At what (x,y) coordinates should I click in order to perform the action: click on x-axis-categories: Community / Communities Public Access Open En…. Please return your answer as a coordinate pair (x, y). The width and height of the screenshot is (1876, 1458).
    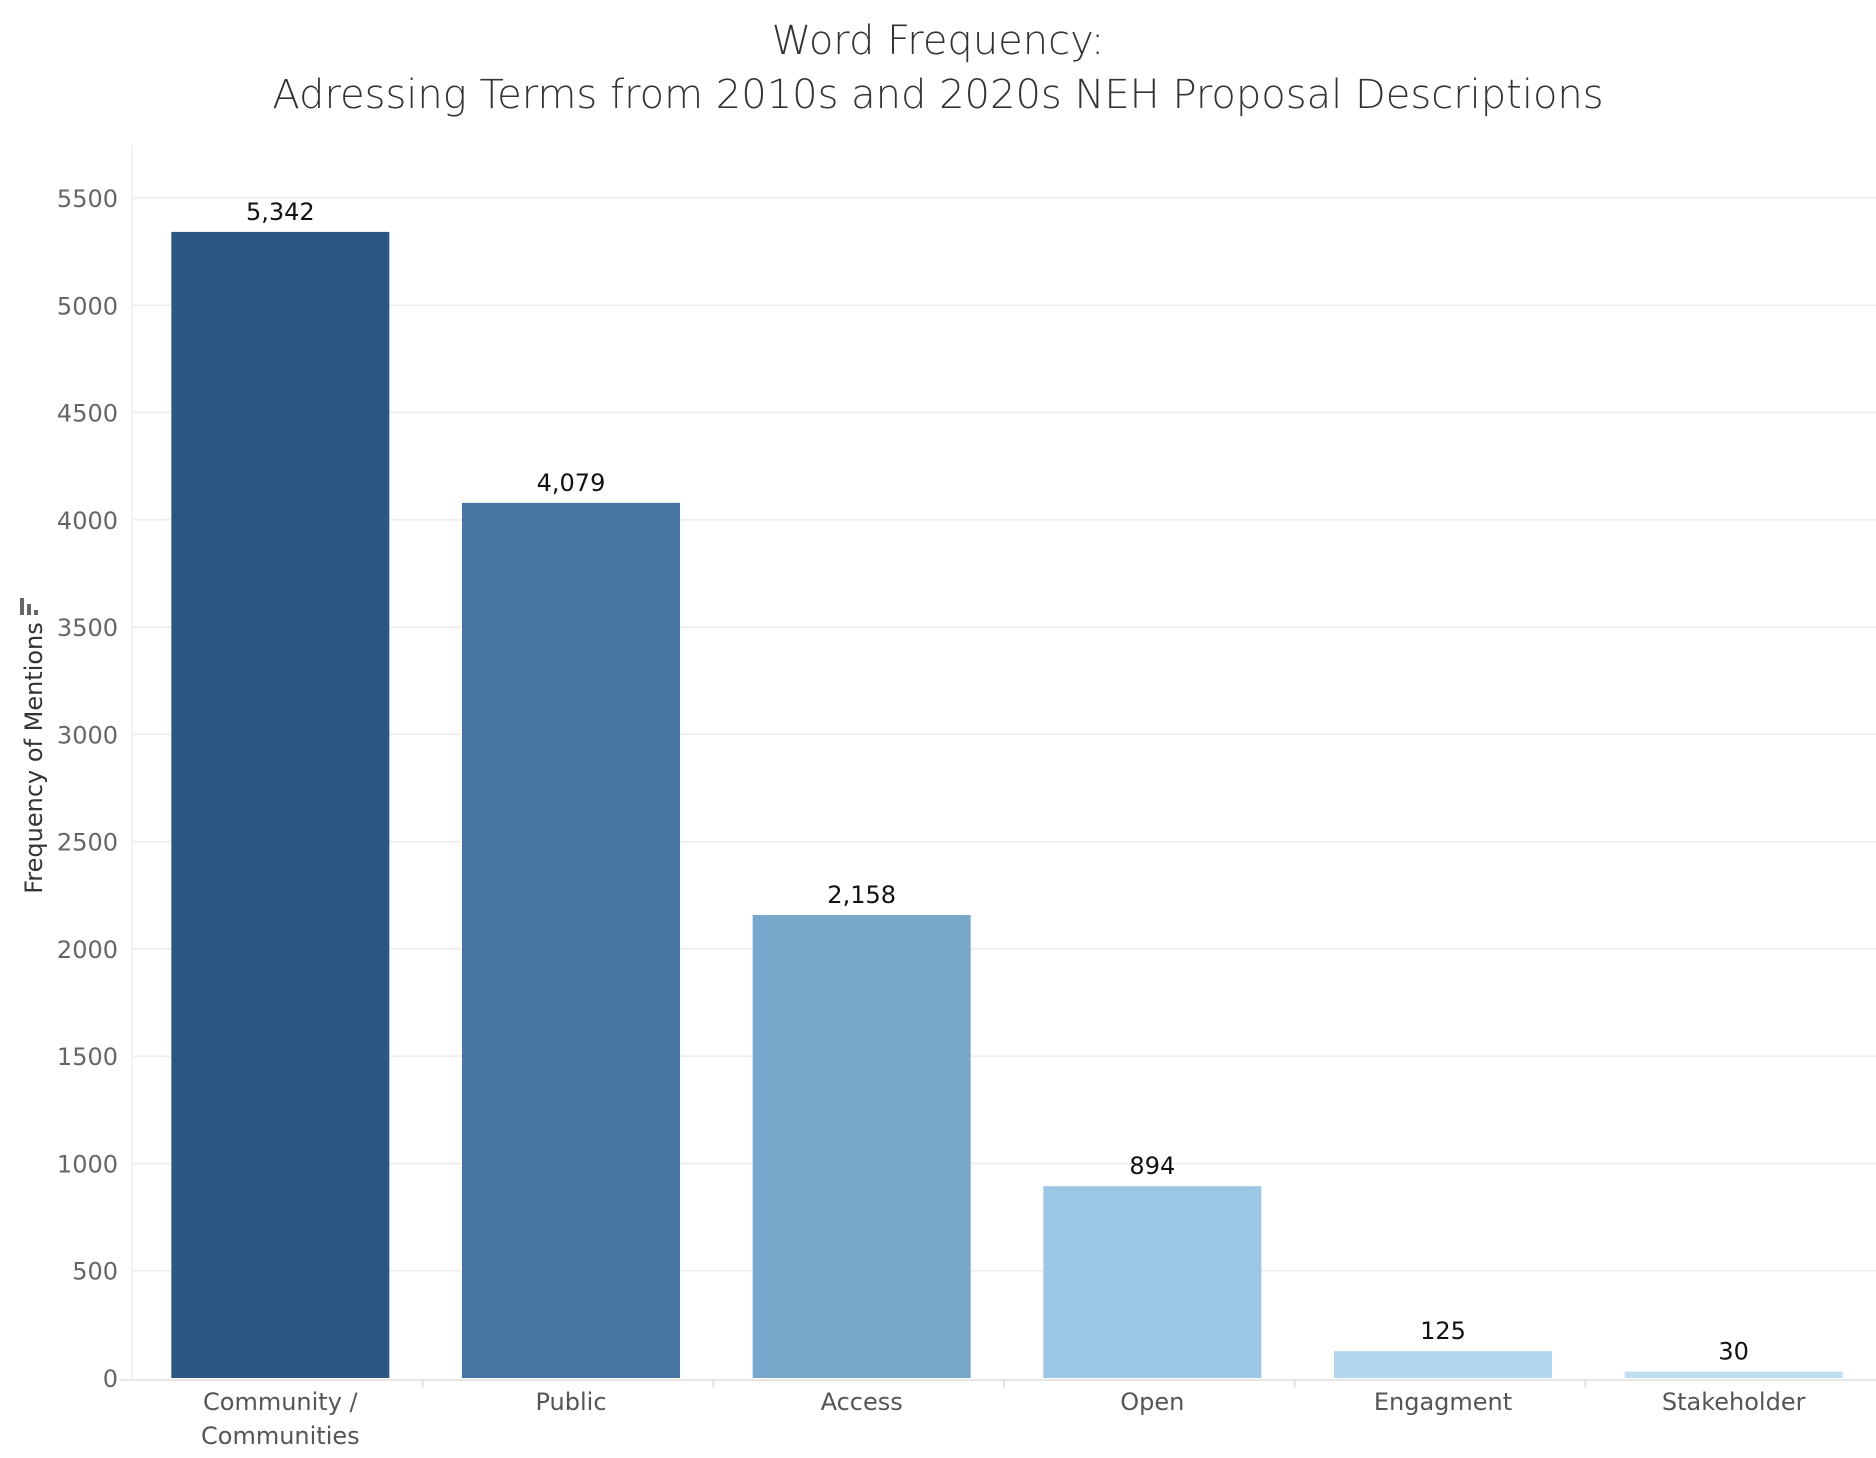
    Looking at the image, I should click on (1003, 1419).